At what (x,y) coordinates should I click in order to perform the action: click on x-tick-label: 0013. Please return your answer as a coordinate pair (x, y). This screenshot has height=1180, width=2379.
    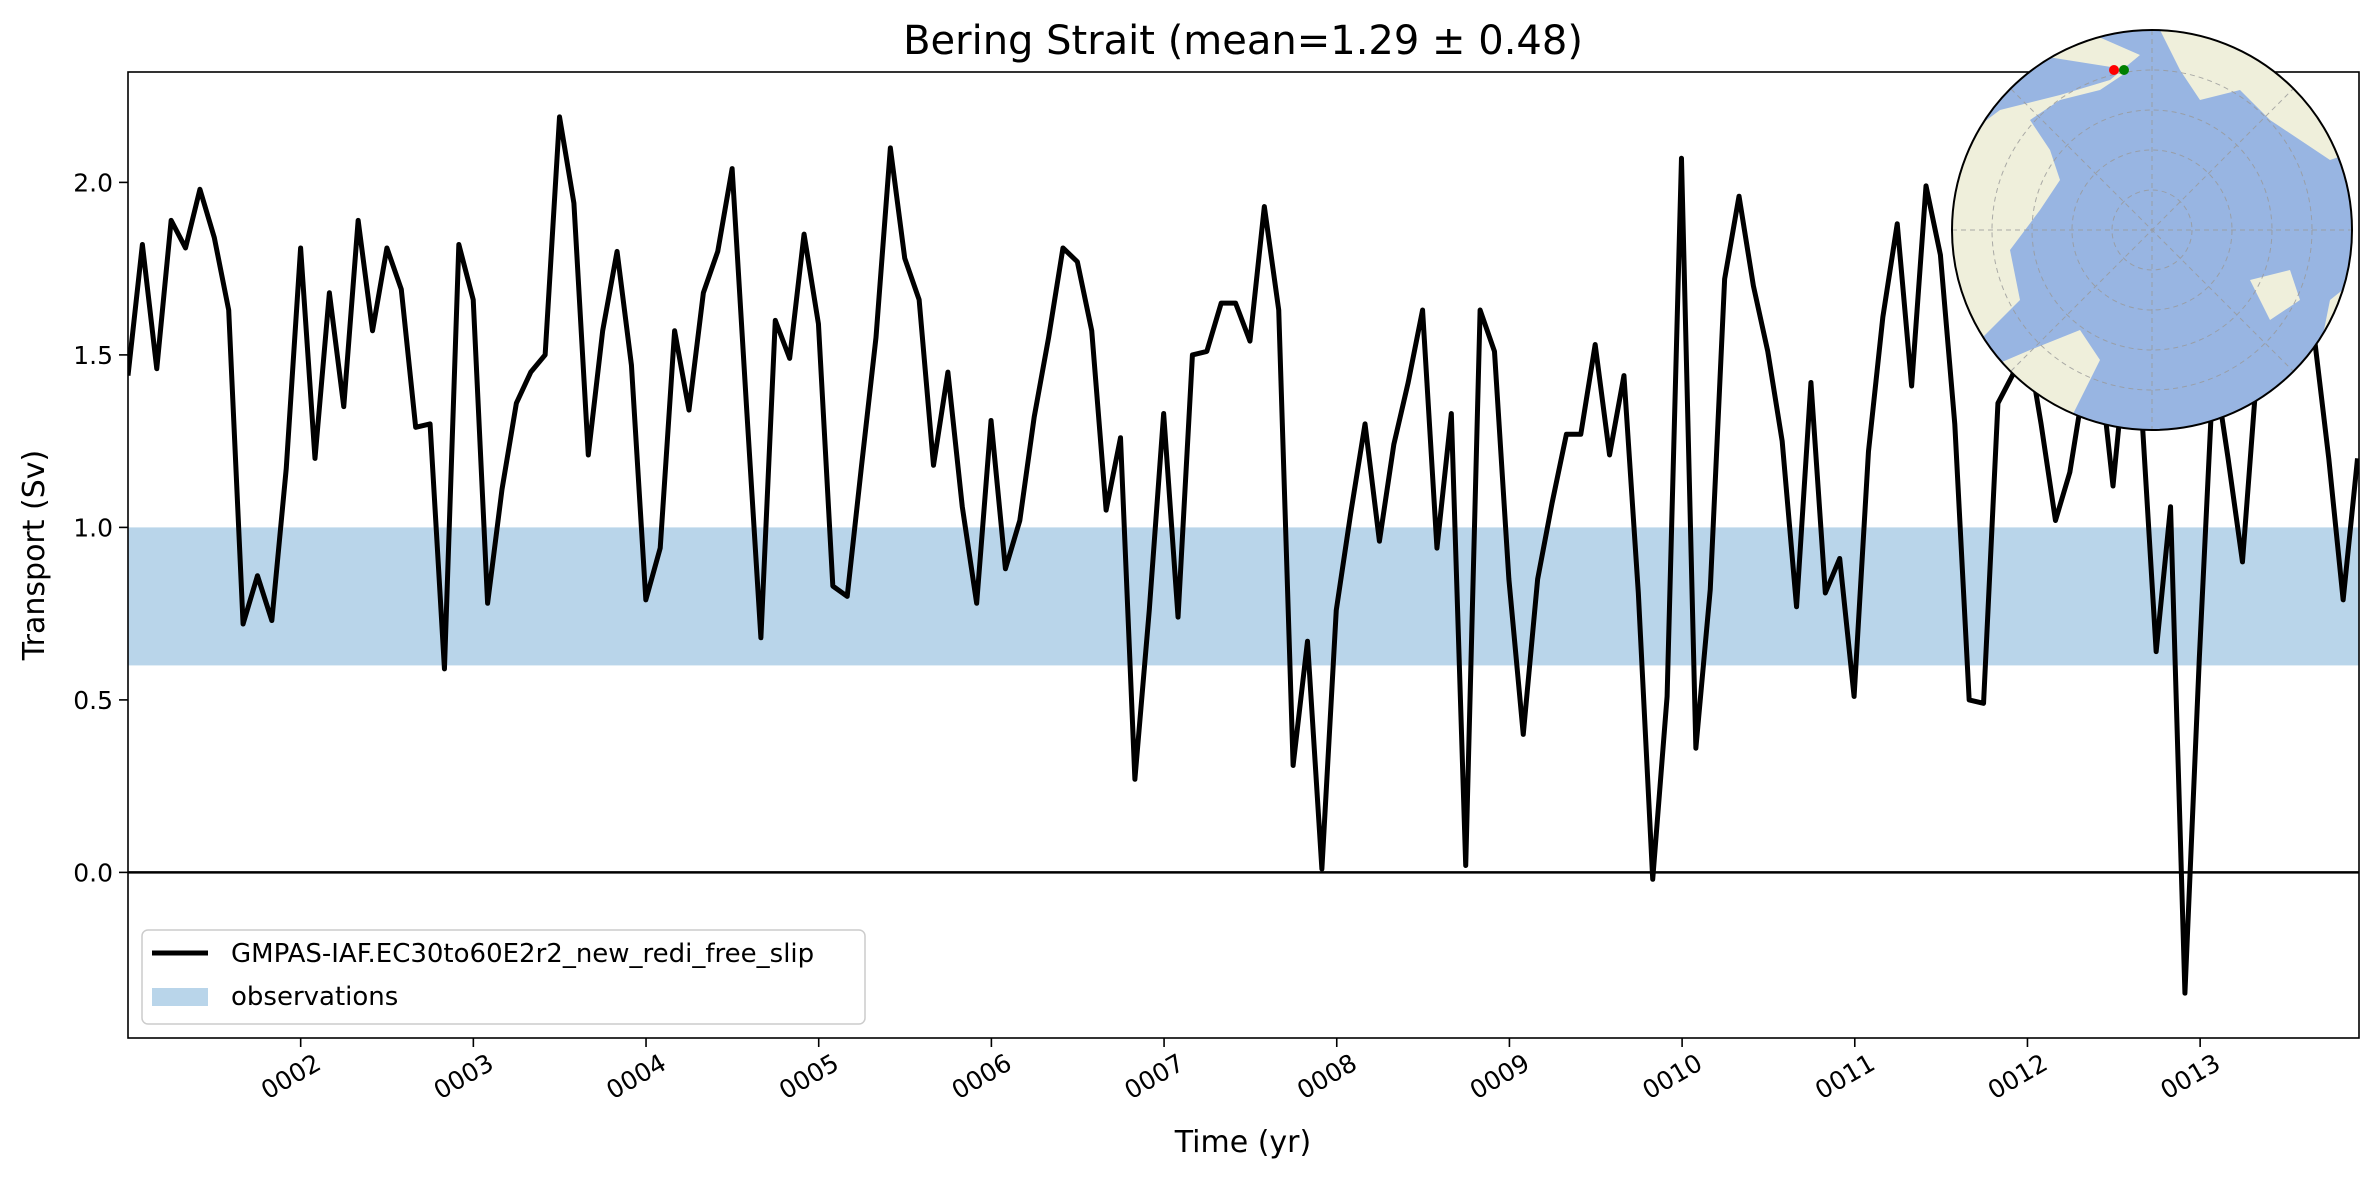
    Looking at the image, I should click on (2191, 1076).